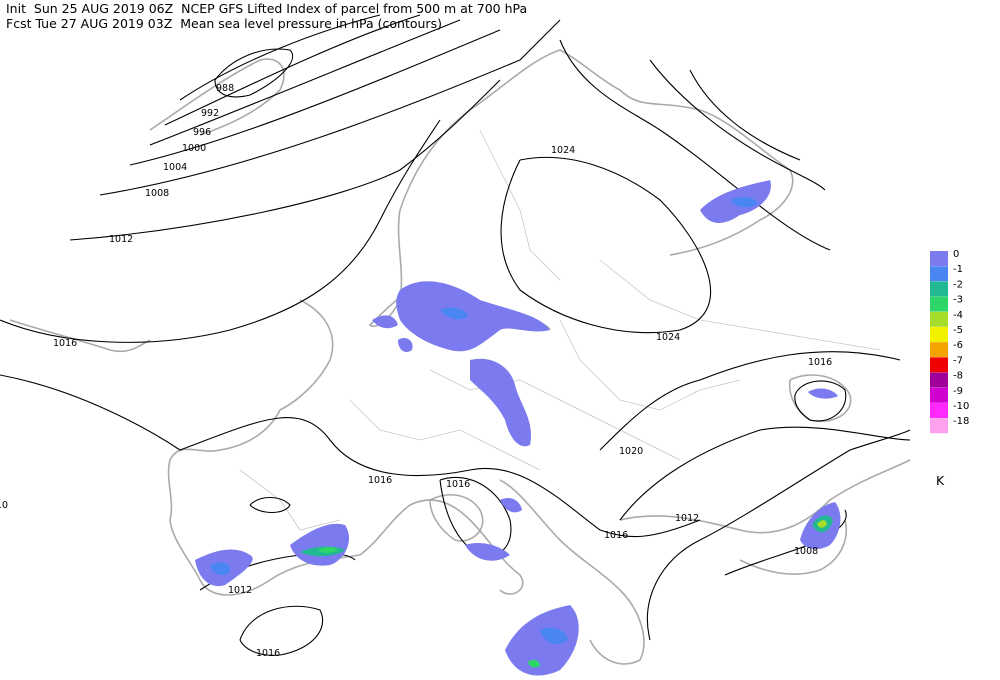 The height and width of the screenshot is (680, 1000). I want to click on legend-label: -3, so click(958, 300).